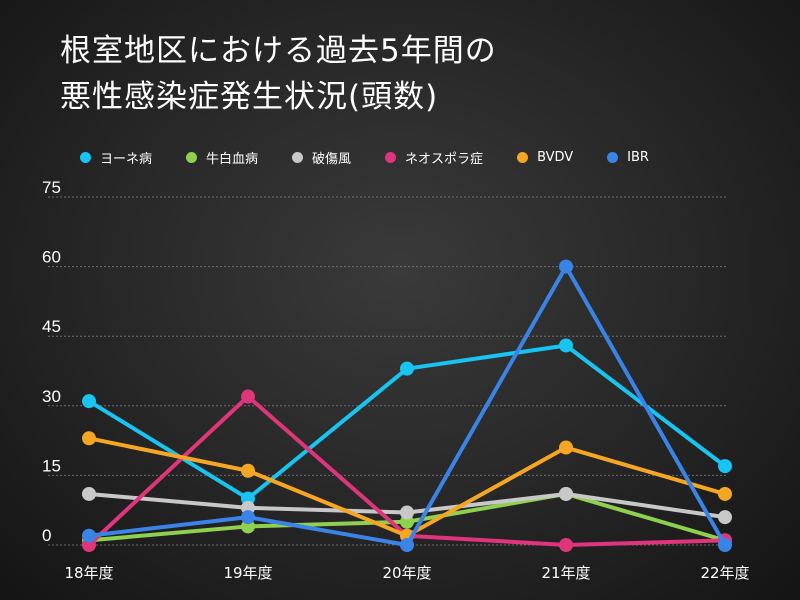  Describe the element at coordinates (332, 159) in the screenshot. I see `legend-label: 破傷風` at that location.